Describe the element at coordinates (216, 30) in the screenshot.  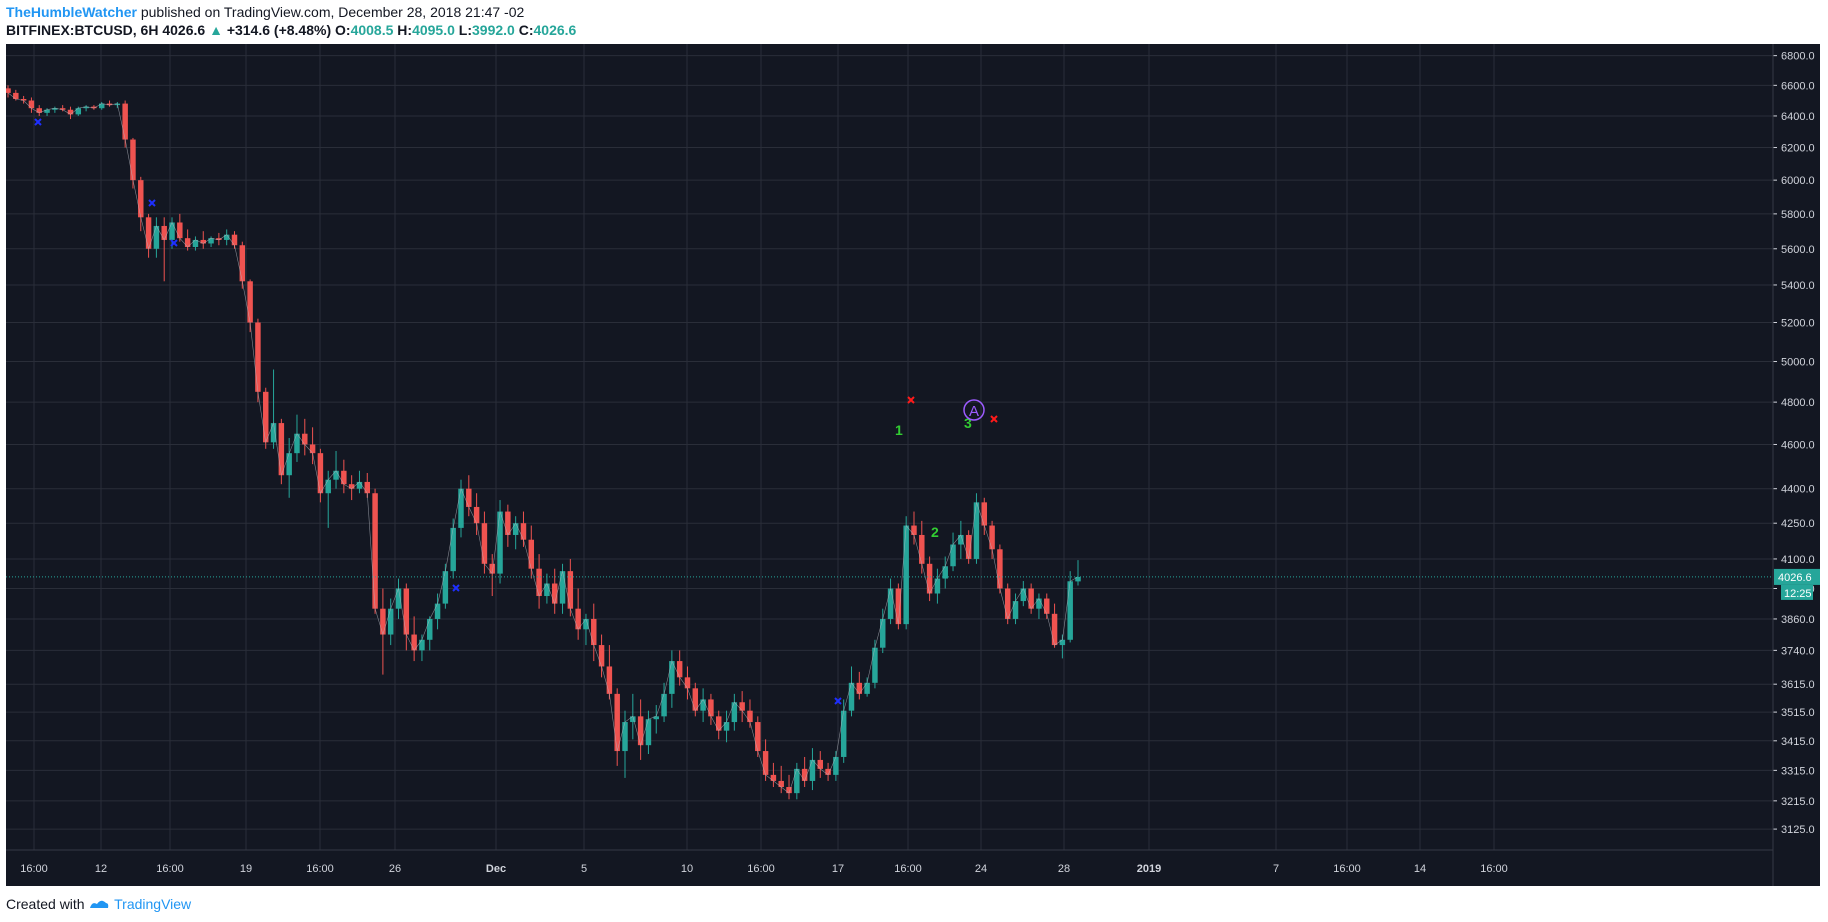
I see `up-arrow-icon: ▲` at that location.